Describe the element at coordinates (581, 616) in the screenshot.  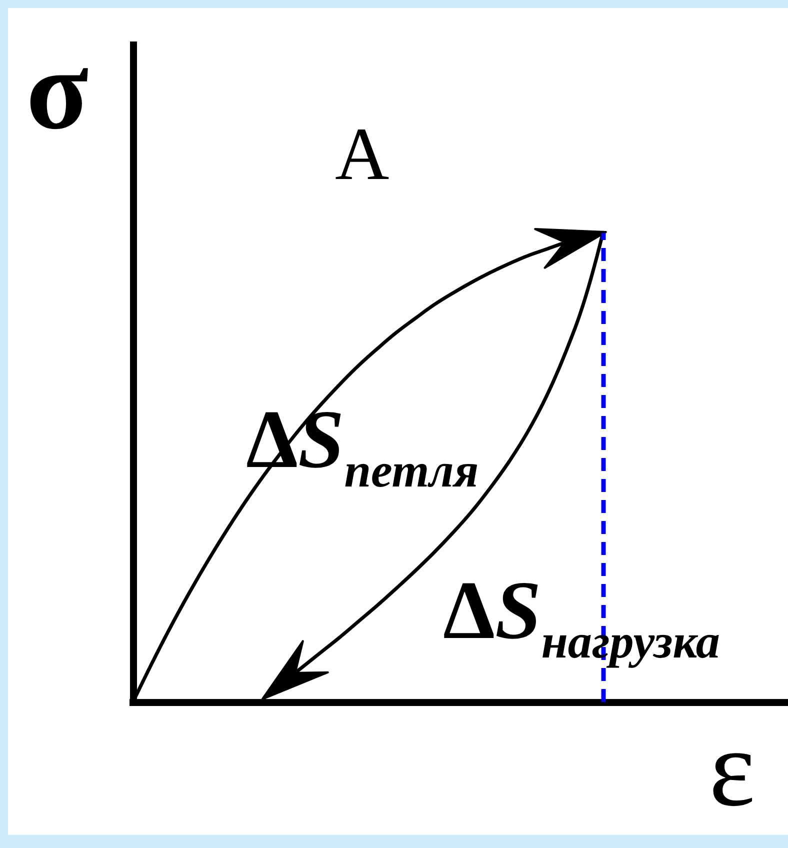
I see `annotation: ΔS$_{нагрузка}$` at that location.